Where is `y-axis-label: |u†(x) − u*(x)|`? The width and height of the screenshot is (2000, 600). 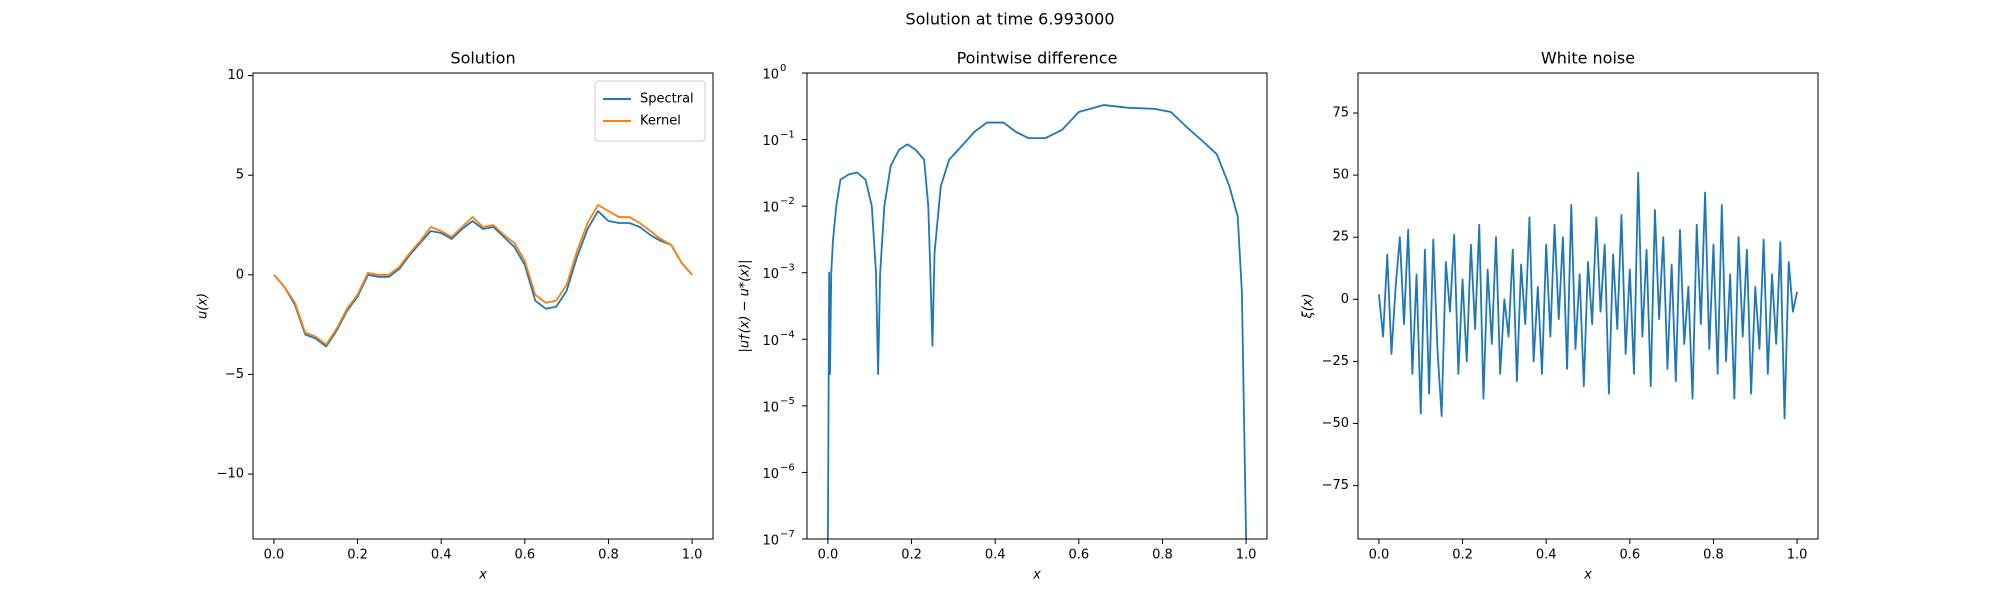
y-axis-label: |u†(x) − u*(x)| is located at coordinates (745, 305).